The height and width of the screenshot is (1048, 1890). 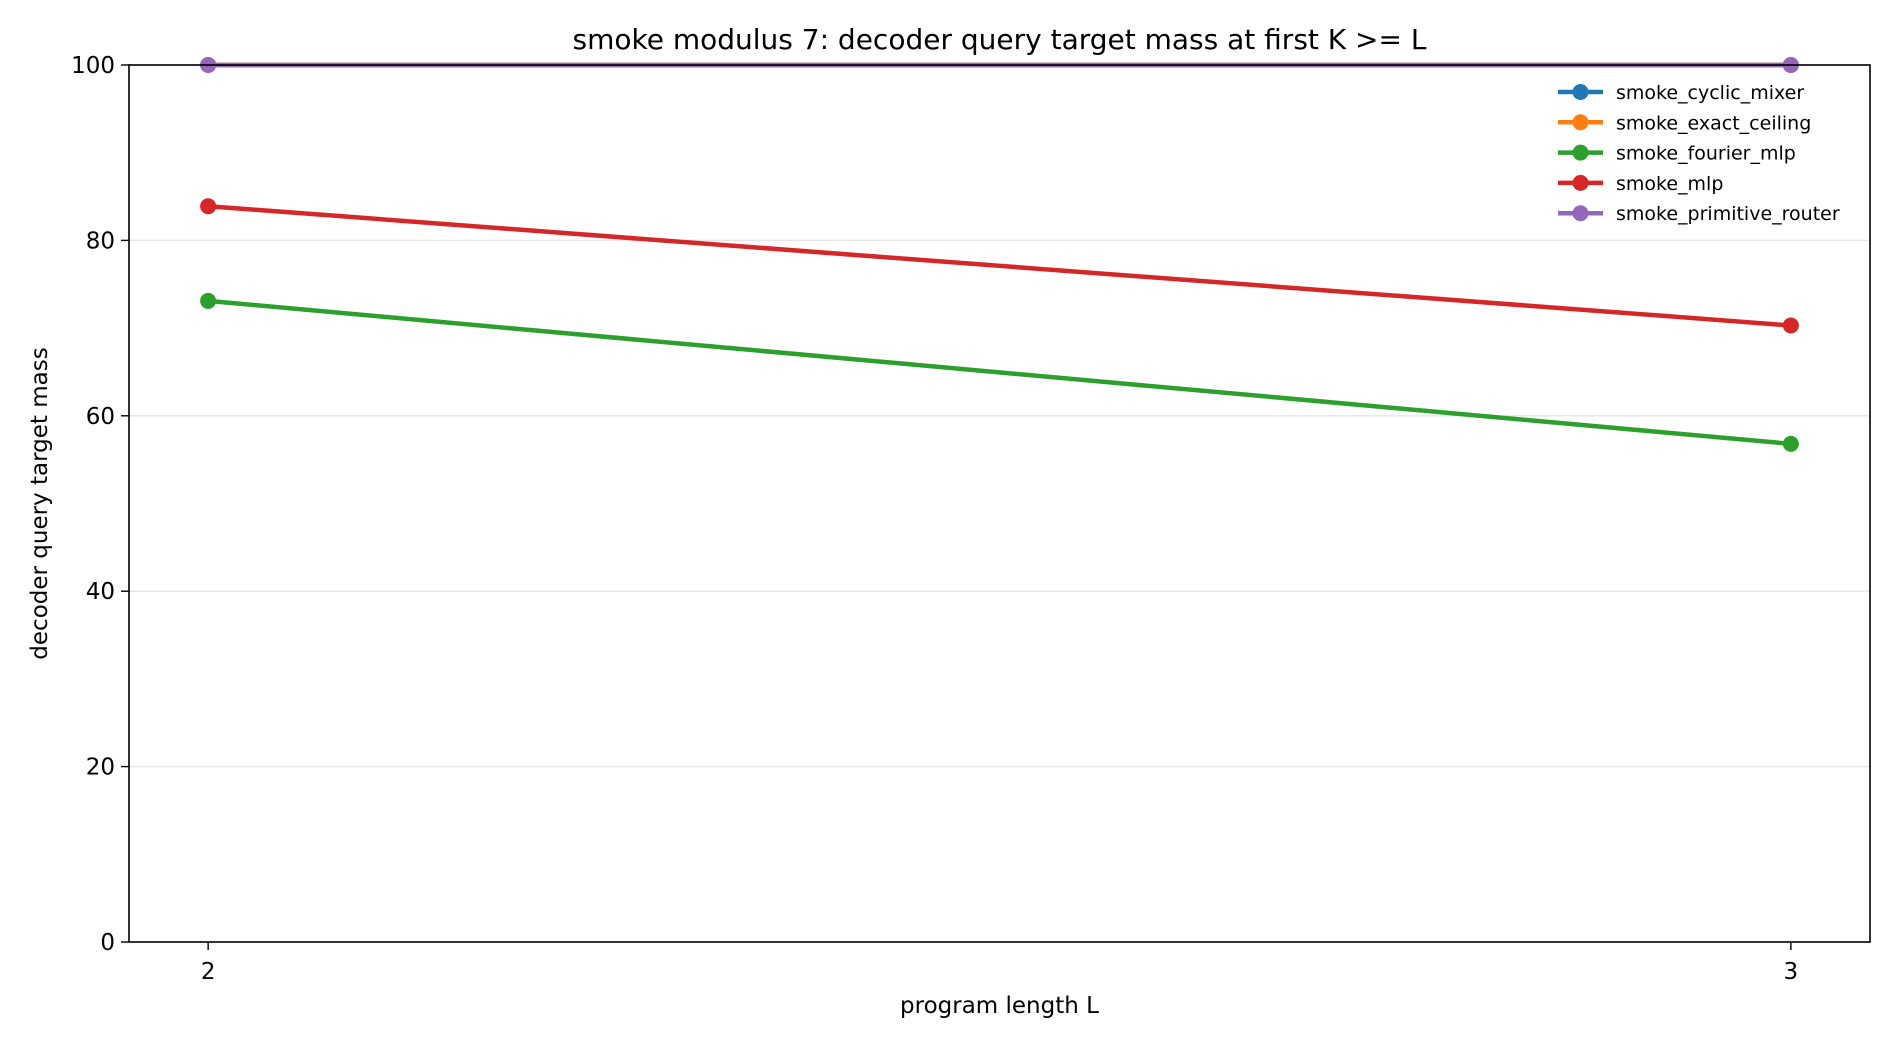 I want to click on y-tick-label: 20, so click(x=100, y=768).